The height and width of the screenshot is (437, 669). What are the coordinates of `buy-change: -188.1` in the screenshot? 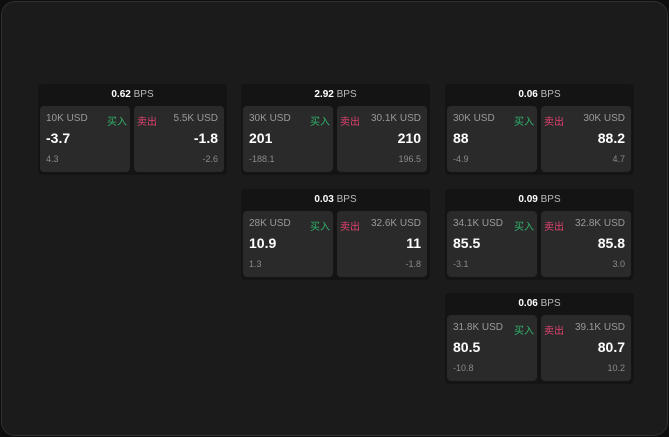 It's located at (262, 159).